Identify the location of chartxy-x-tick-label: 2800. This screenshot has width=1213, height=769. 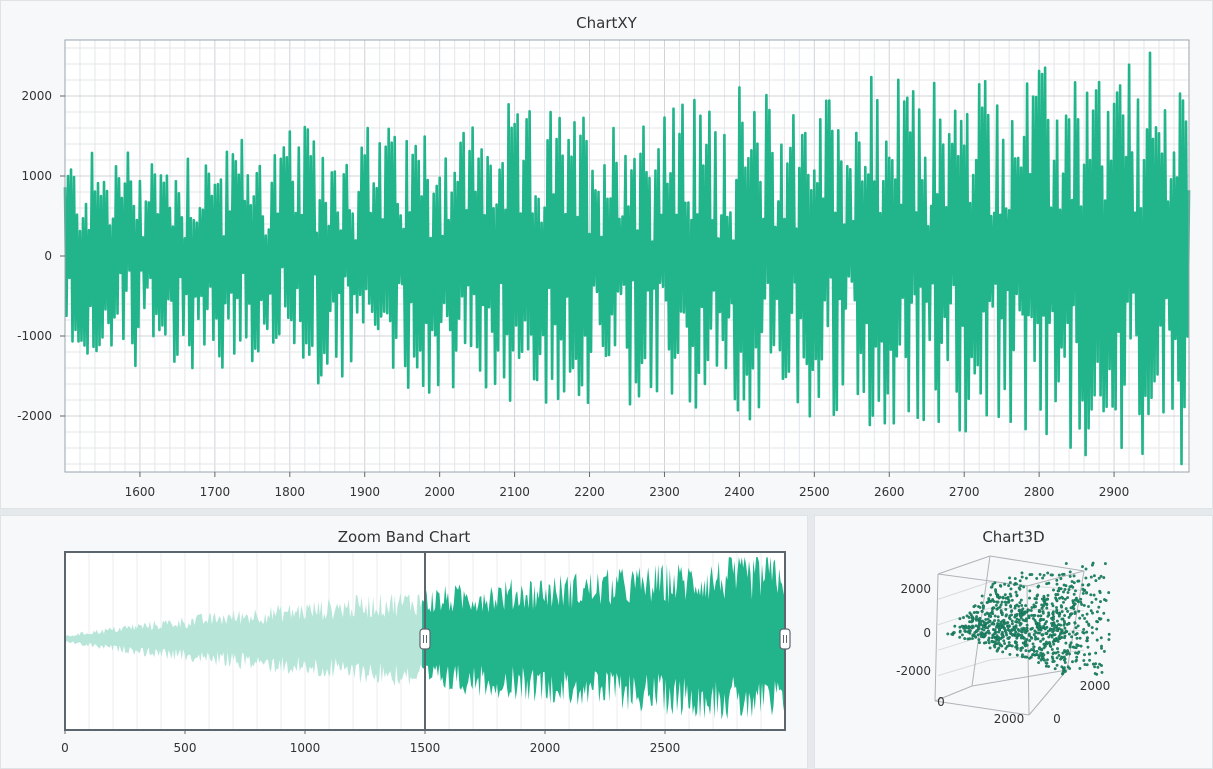
(1039, 492).